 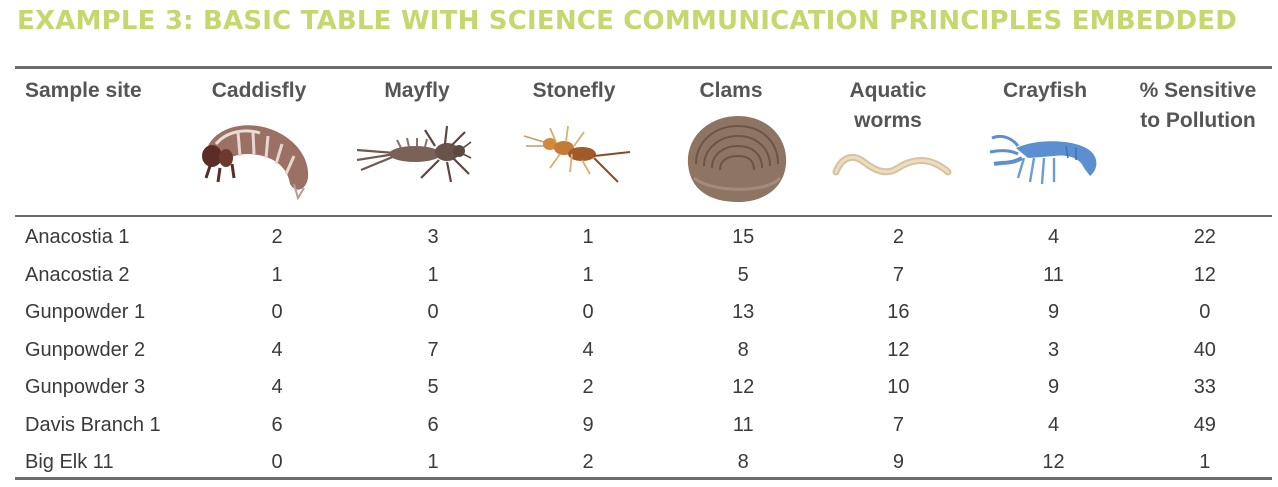 I want to click on cell-clams: 13, so click(x=743, y=312).